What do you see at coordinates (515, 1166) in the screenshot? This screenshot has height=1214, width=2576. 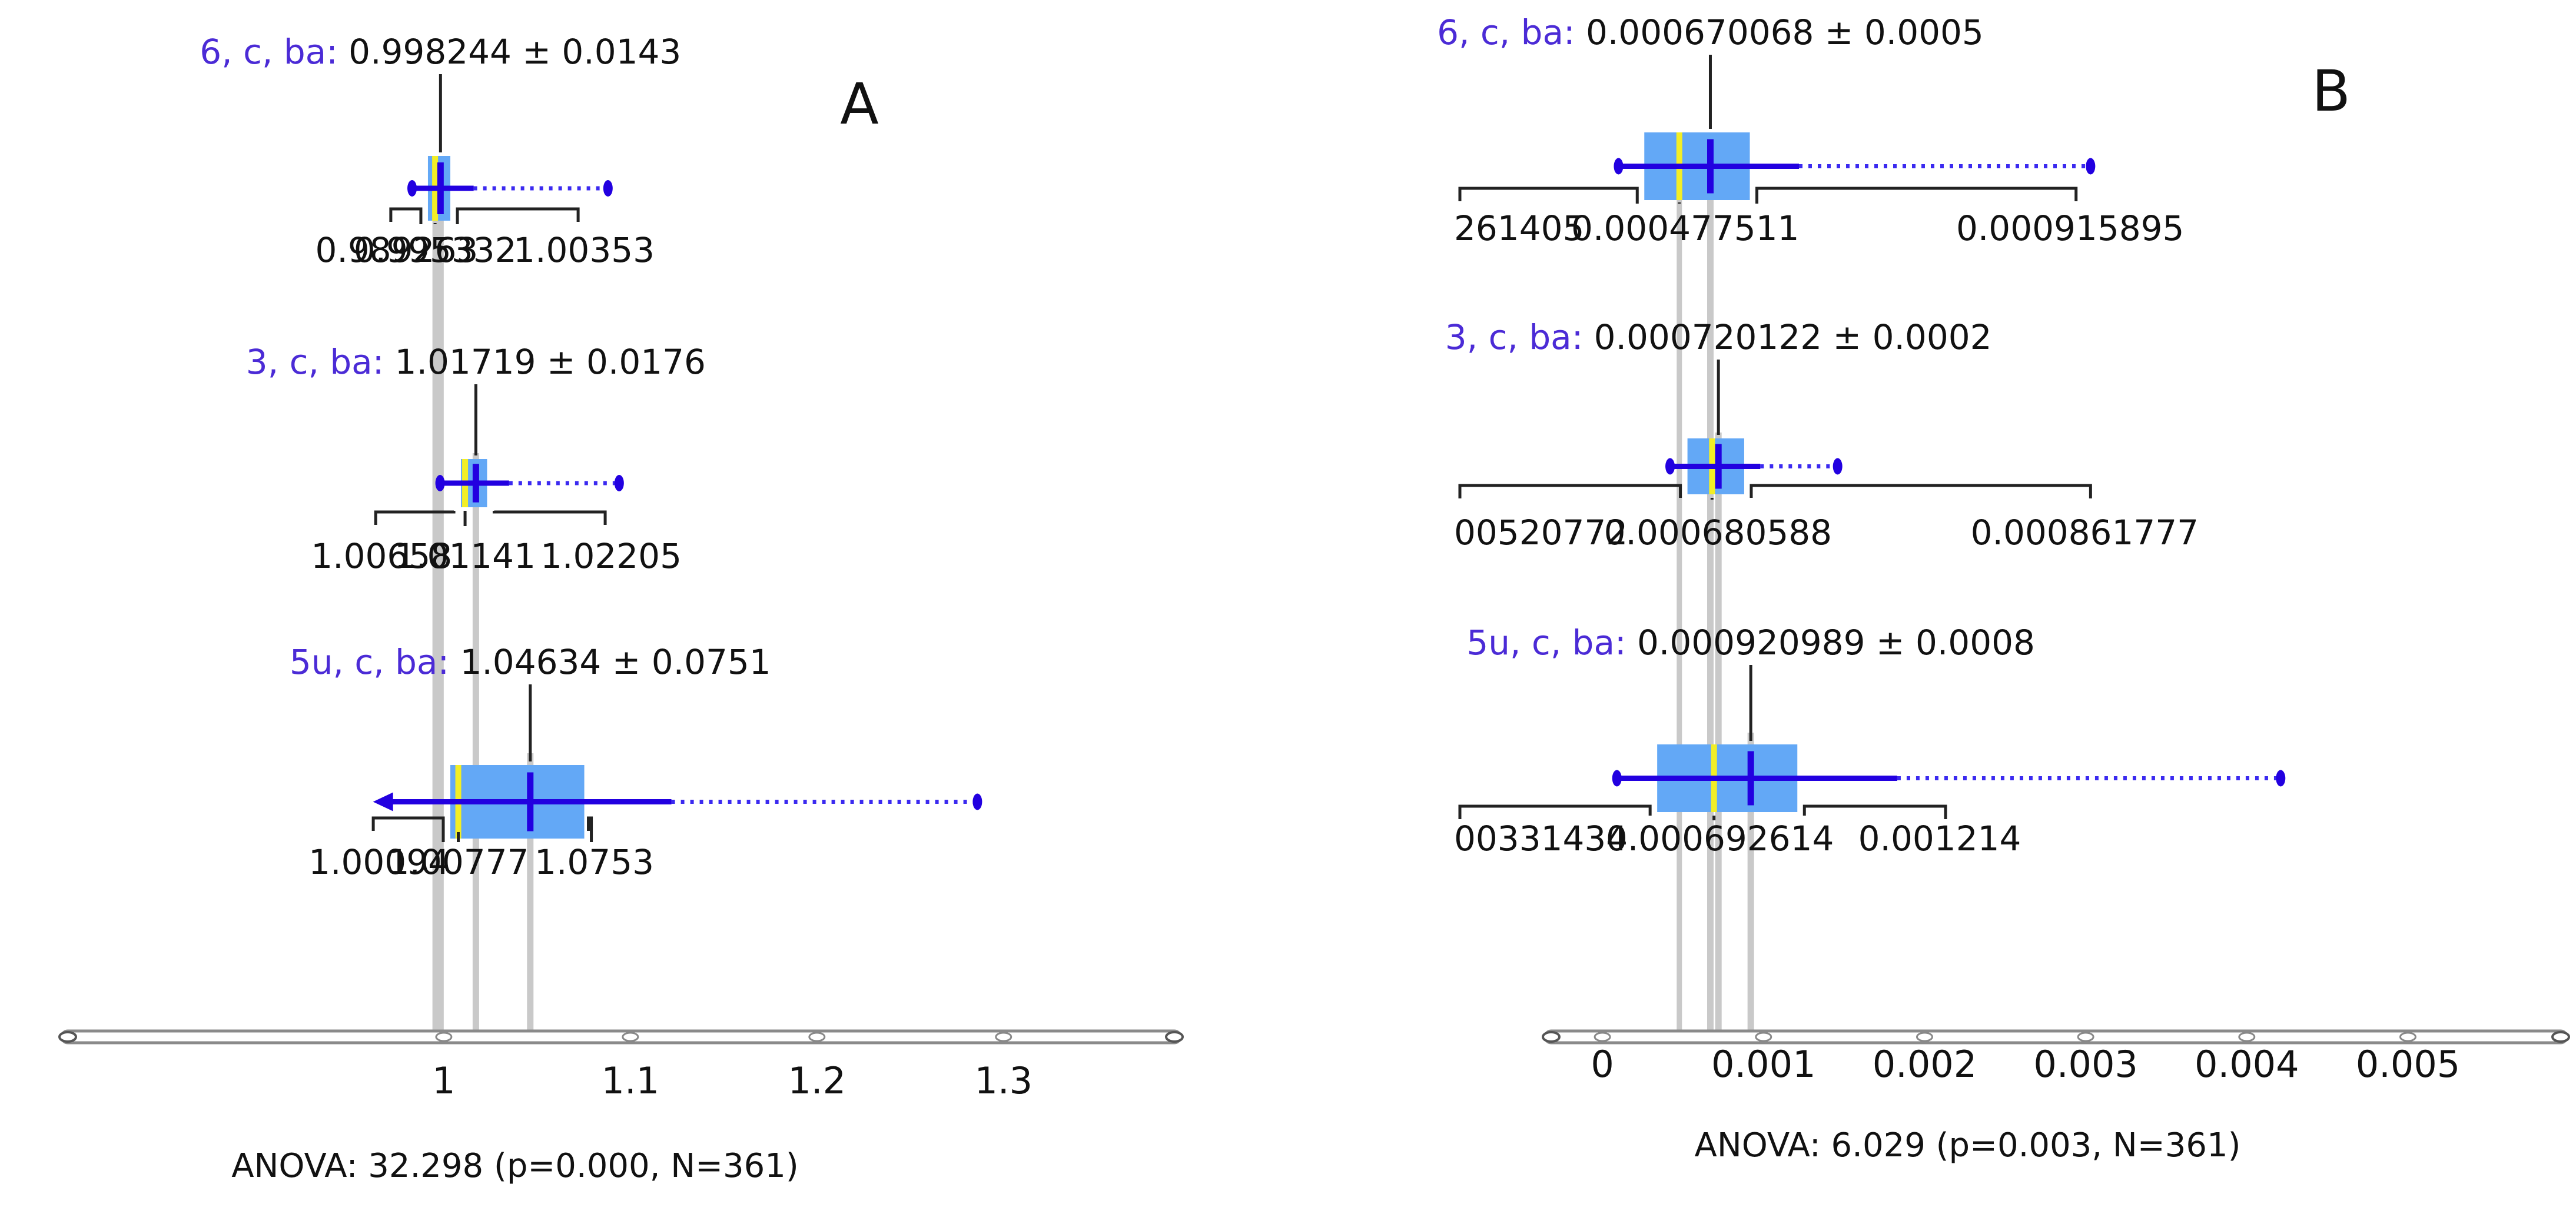 I see `anova-footer: ANOVA: 32.298 (p=0.000, N=361)` at bounding box center [515, 1166].